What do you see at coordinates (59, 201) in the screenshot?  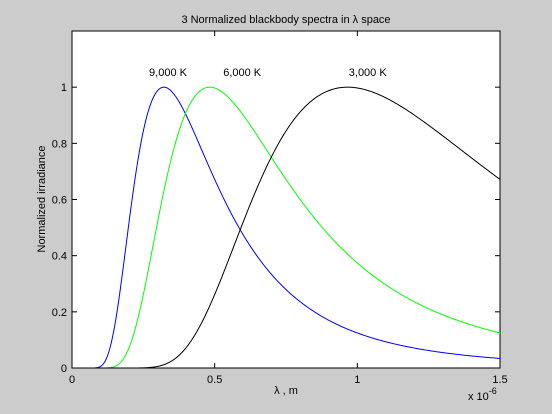 I see `y-tick-label: 0.6` at bounding box center [59, 201].